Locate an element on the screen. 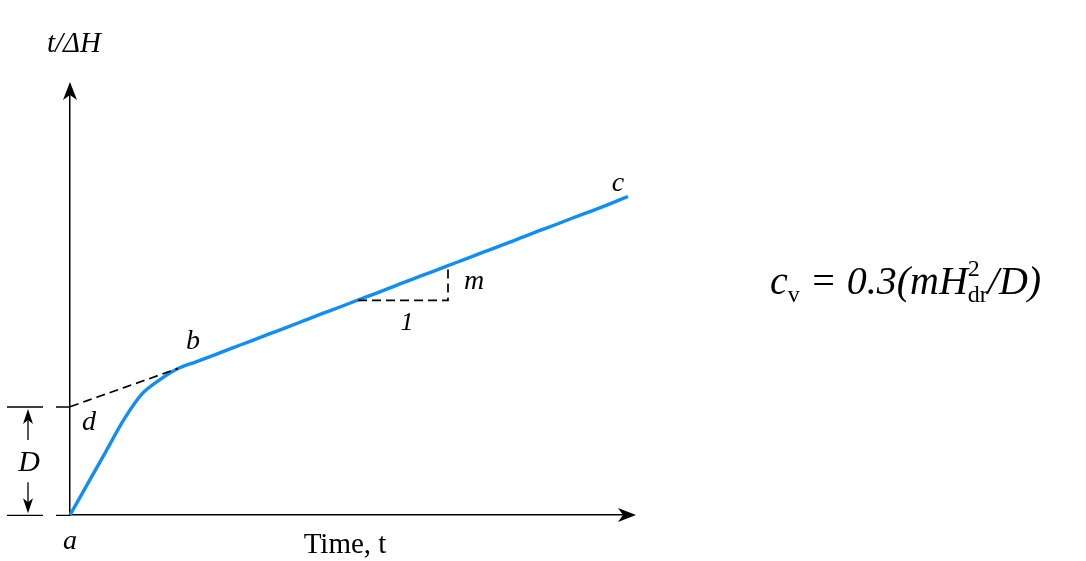 This screenshot has width=1086, height=561. x-axis-title: Time, t is located at coordinates (345, 542).